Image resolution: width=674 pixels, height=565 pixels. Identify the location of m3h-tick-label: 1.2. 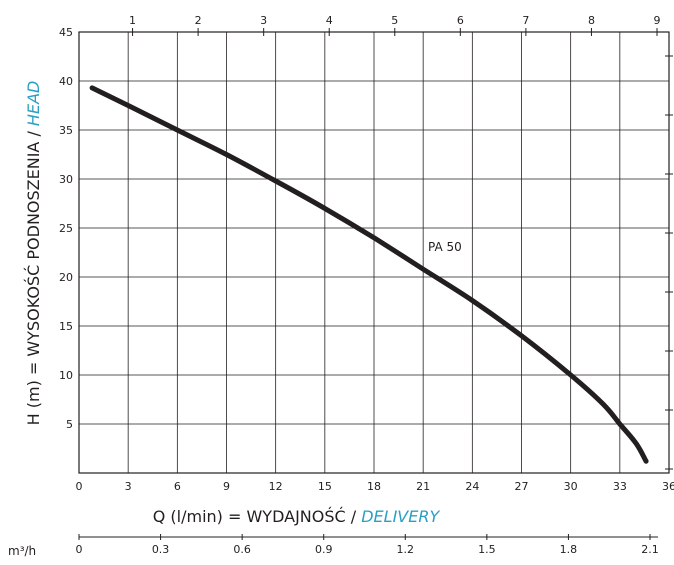
(406, 549).